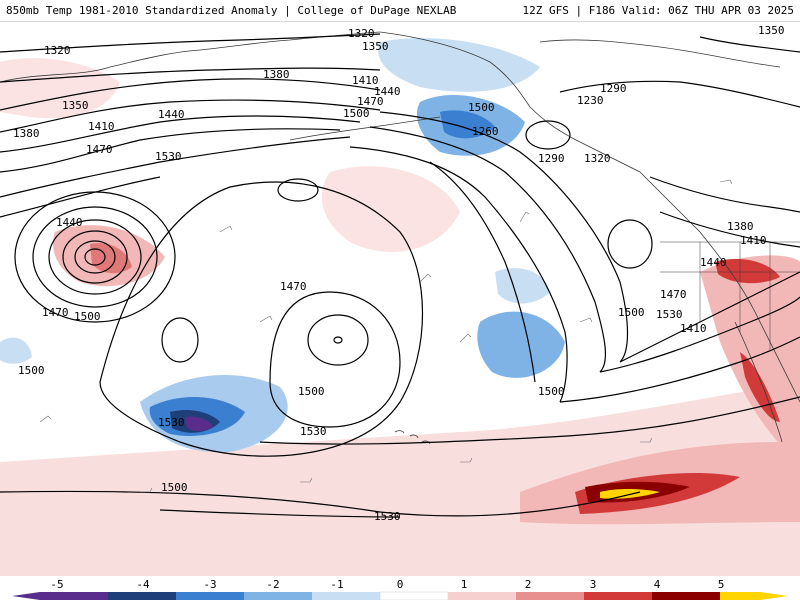 This screenshot has height=600, width=800. I want to click on cold-anomaly-central-pacific-max, so click(199, 424).